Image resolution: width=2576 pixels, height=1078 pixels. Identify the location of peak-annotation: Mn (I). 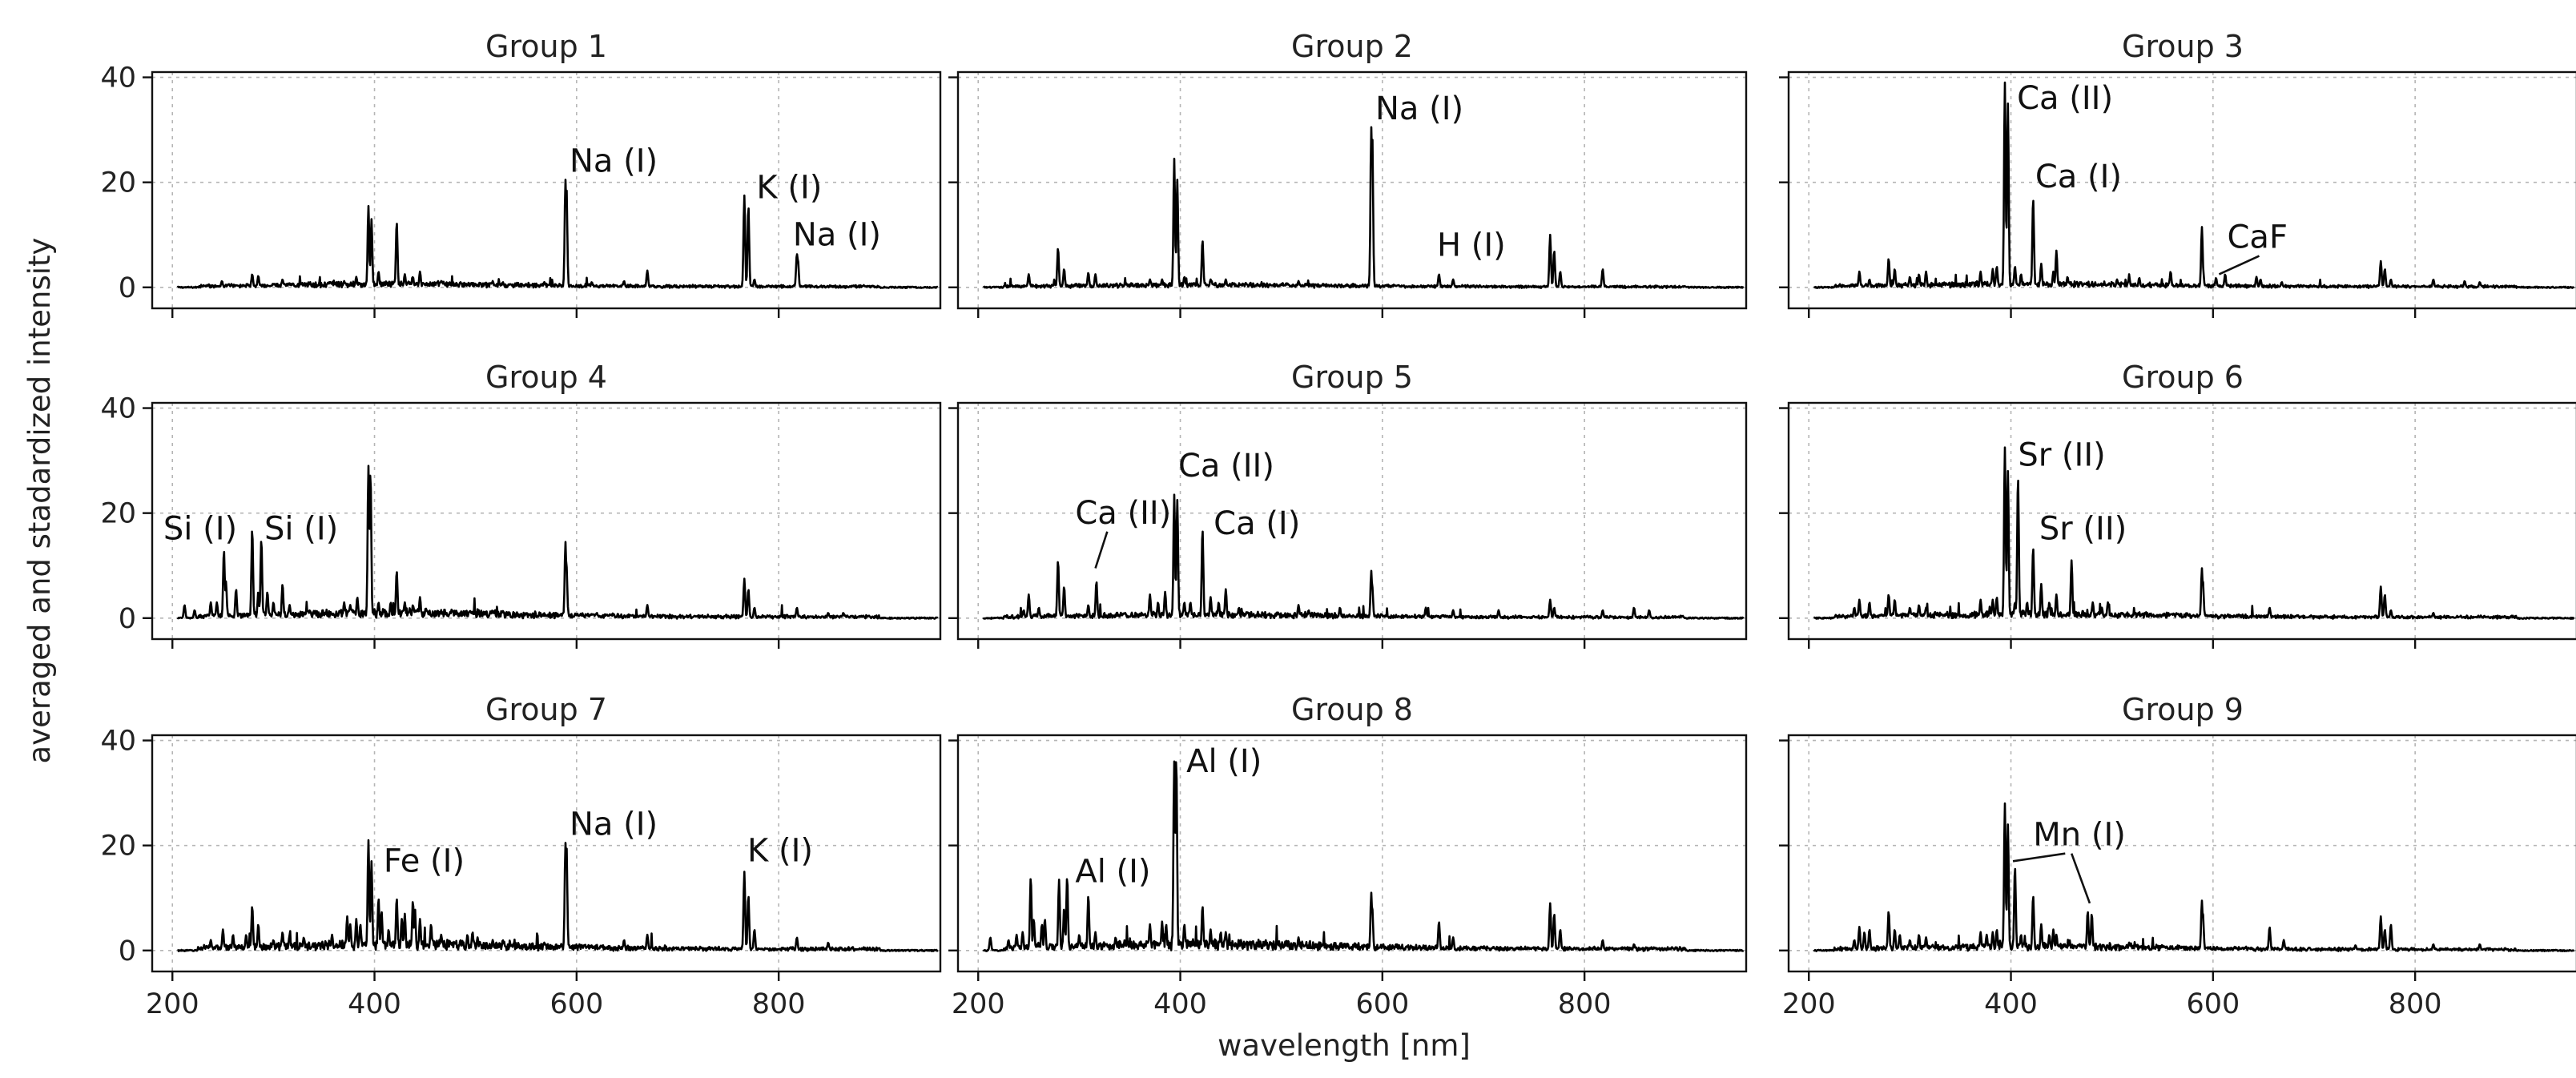
(2079, 835).